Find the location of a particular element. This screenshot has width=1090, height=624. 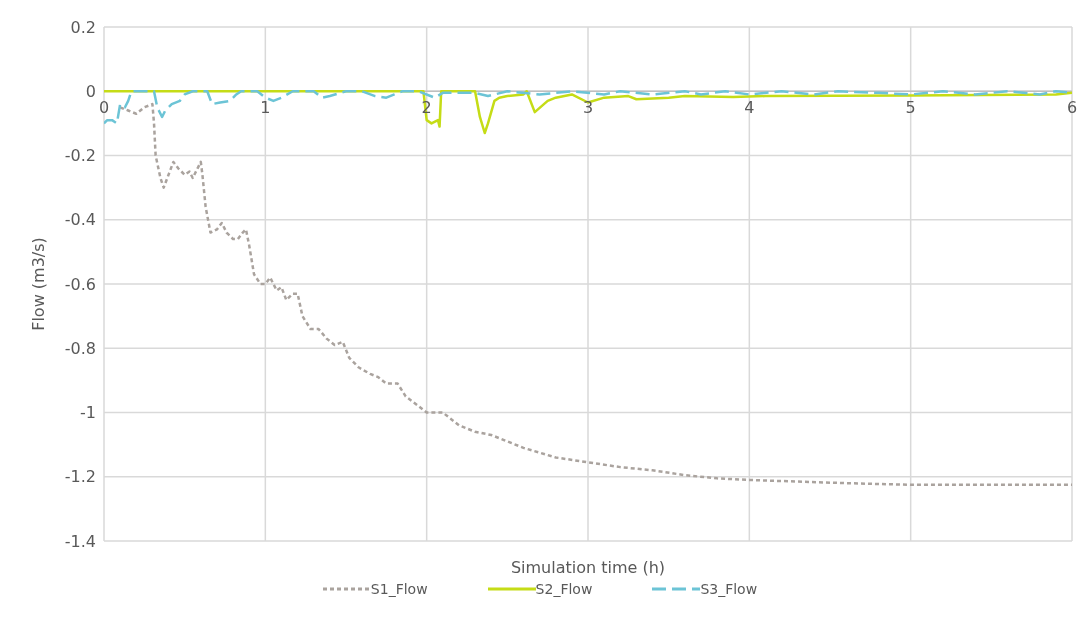

y-tick-label: -0.4 is located at coordinates (80, 220).